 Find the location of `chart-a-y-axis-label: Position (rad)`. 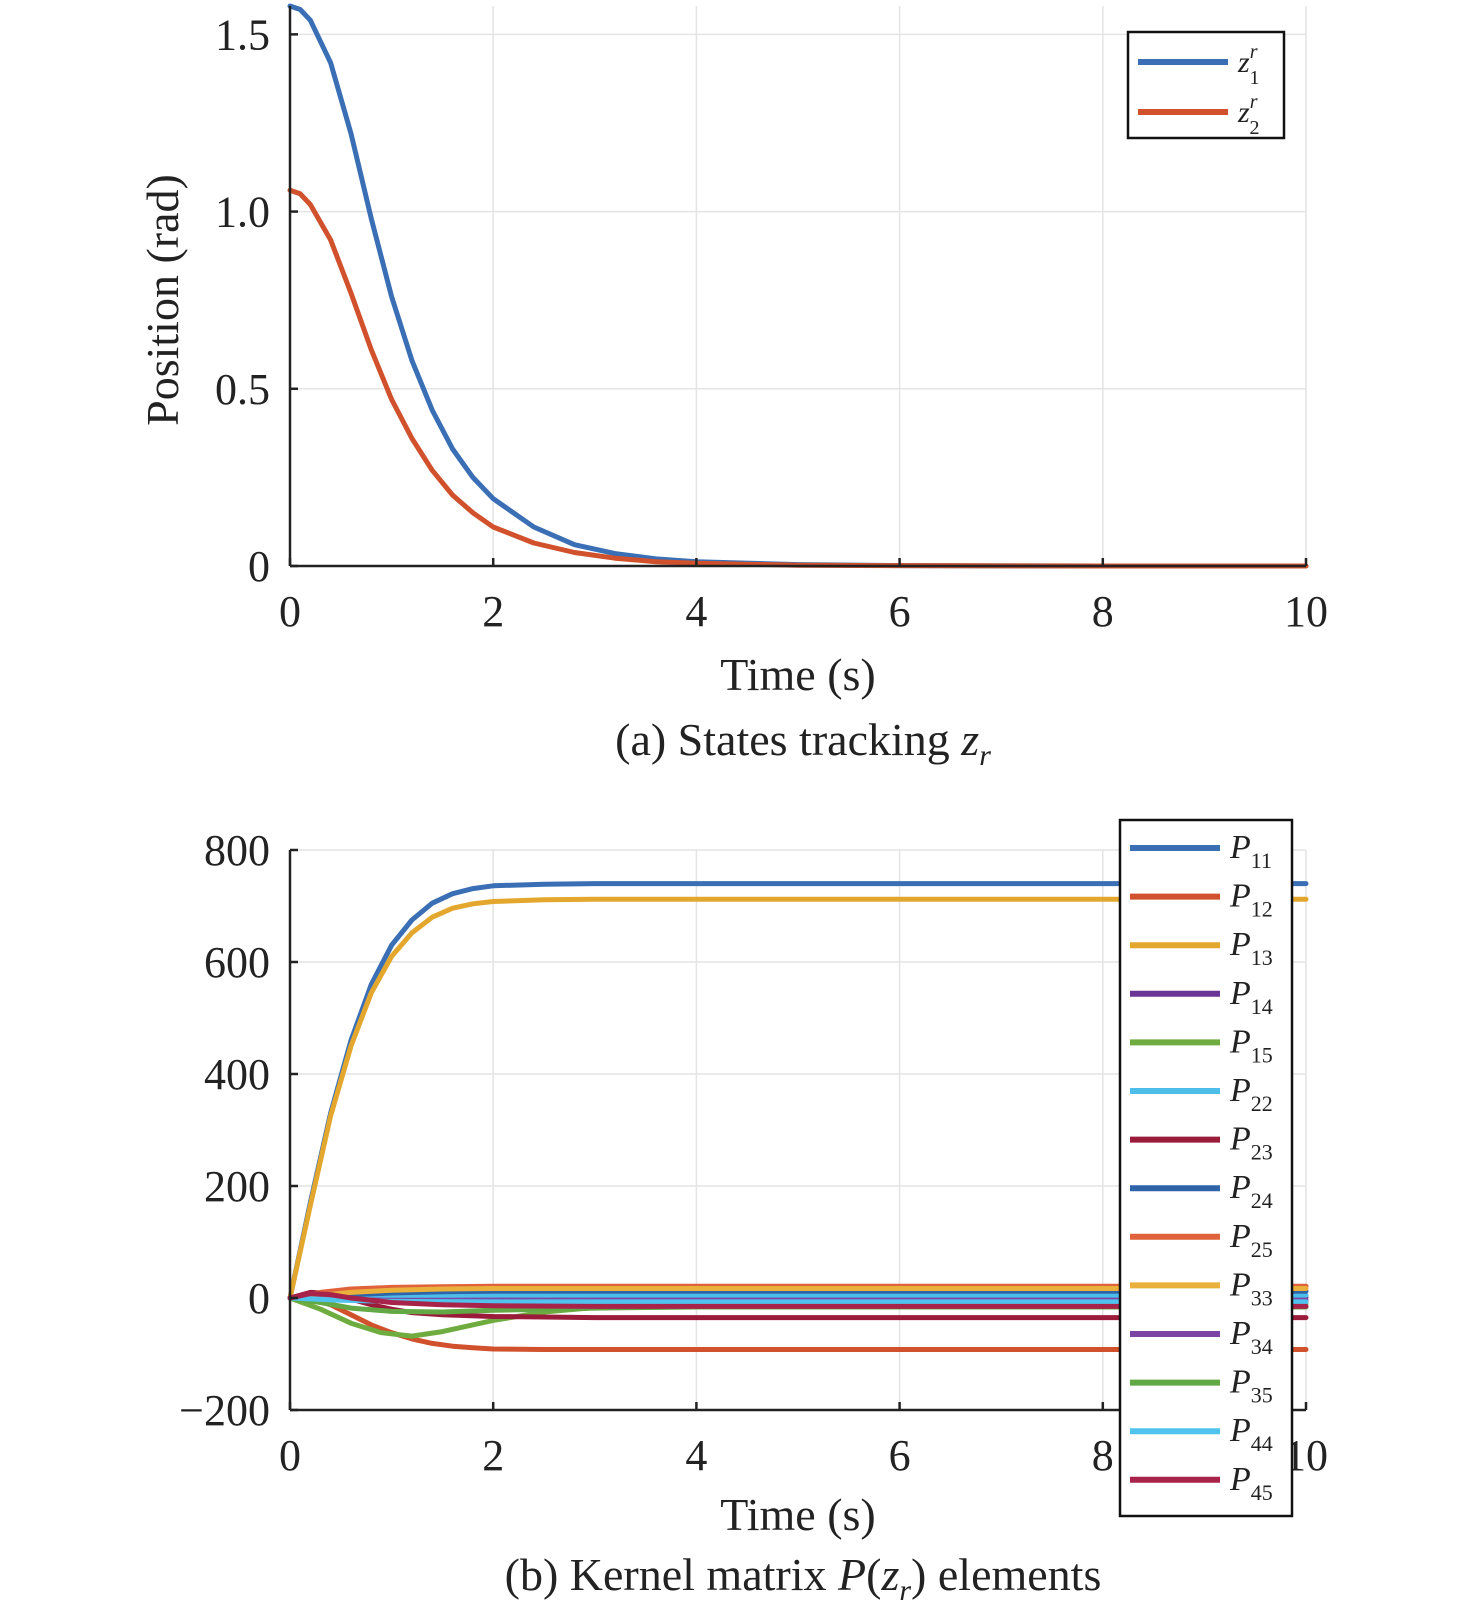

chart-a-y-axis-label: Position (rad) is located at coordinates (162, 300).